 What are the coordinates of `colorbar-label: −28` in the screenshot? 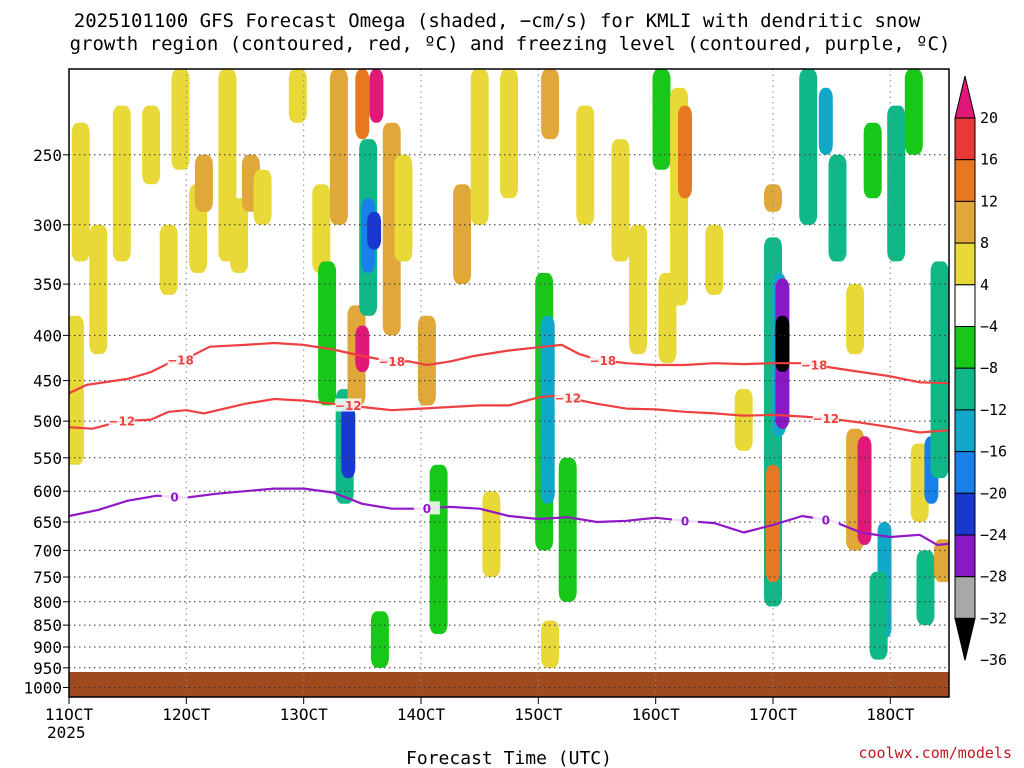 It's located at (993, 577).